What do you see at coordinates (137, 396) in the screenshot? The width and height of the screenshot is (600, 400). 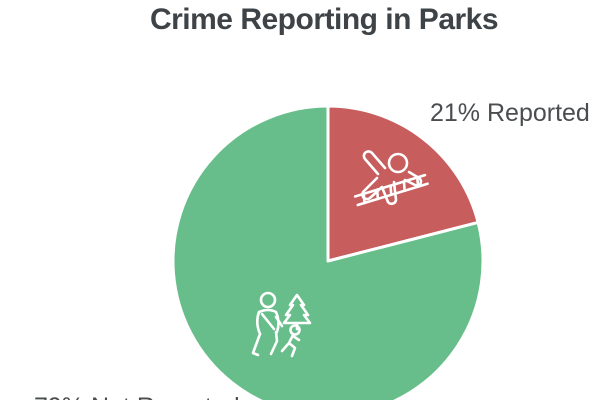 I see `slice-label-not-reported: 79% Not Reported` at bounding box center [137, 396].